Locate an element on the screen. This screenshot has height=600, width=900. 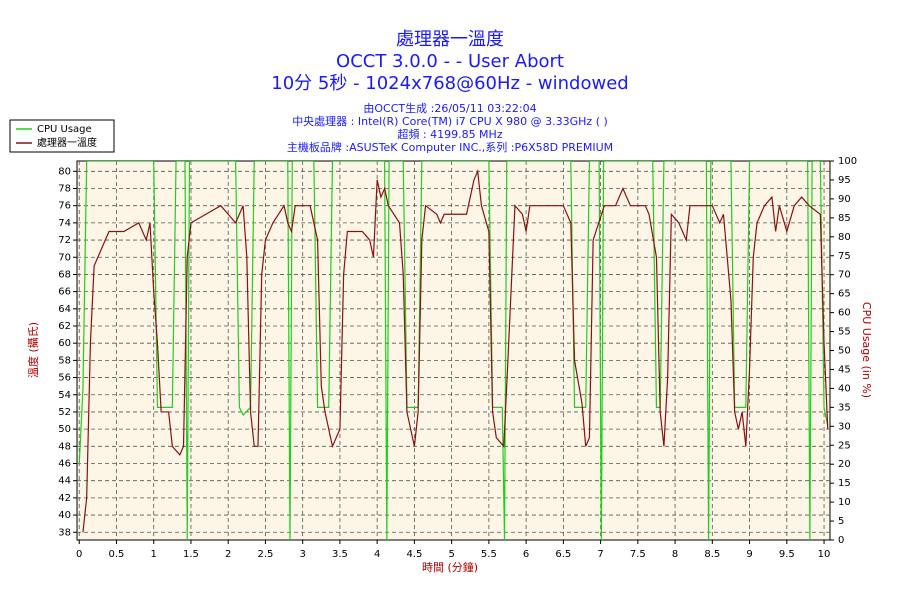
y2-tick-label: 5 is located at coordinates (841, 521).